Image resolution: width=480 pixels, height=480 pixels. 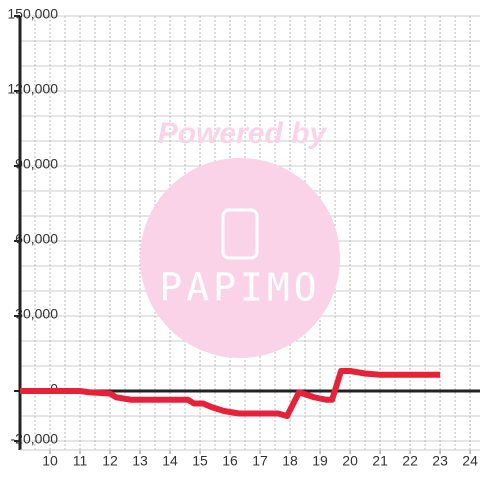 I want to click on data-line, so click(x=230, y=393).